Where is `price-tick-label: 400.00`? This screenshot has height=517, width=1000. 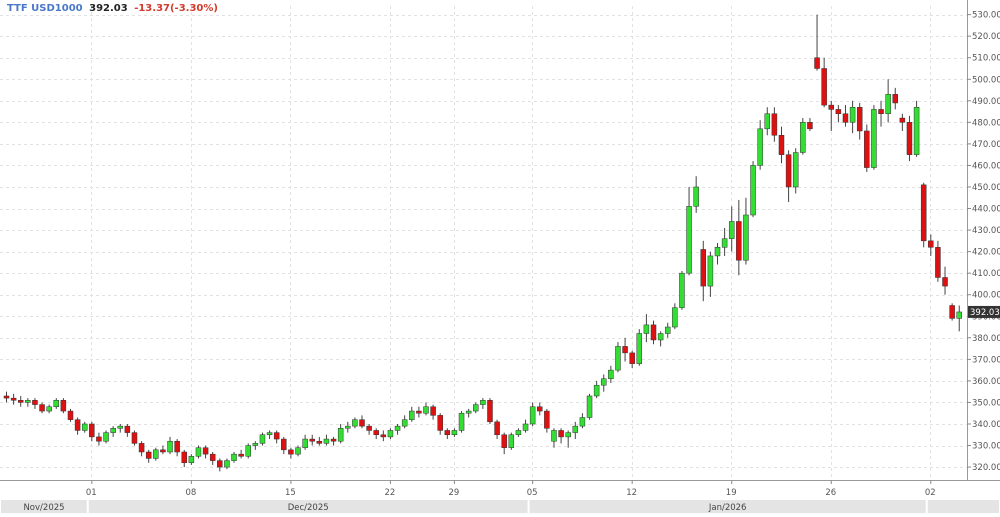 price-tick-label: 400.00 is located at coordinates (986, 296).